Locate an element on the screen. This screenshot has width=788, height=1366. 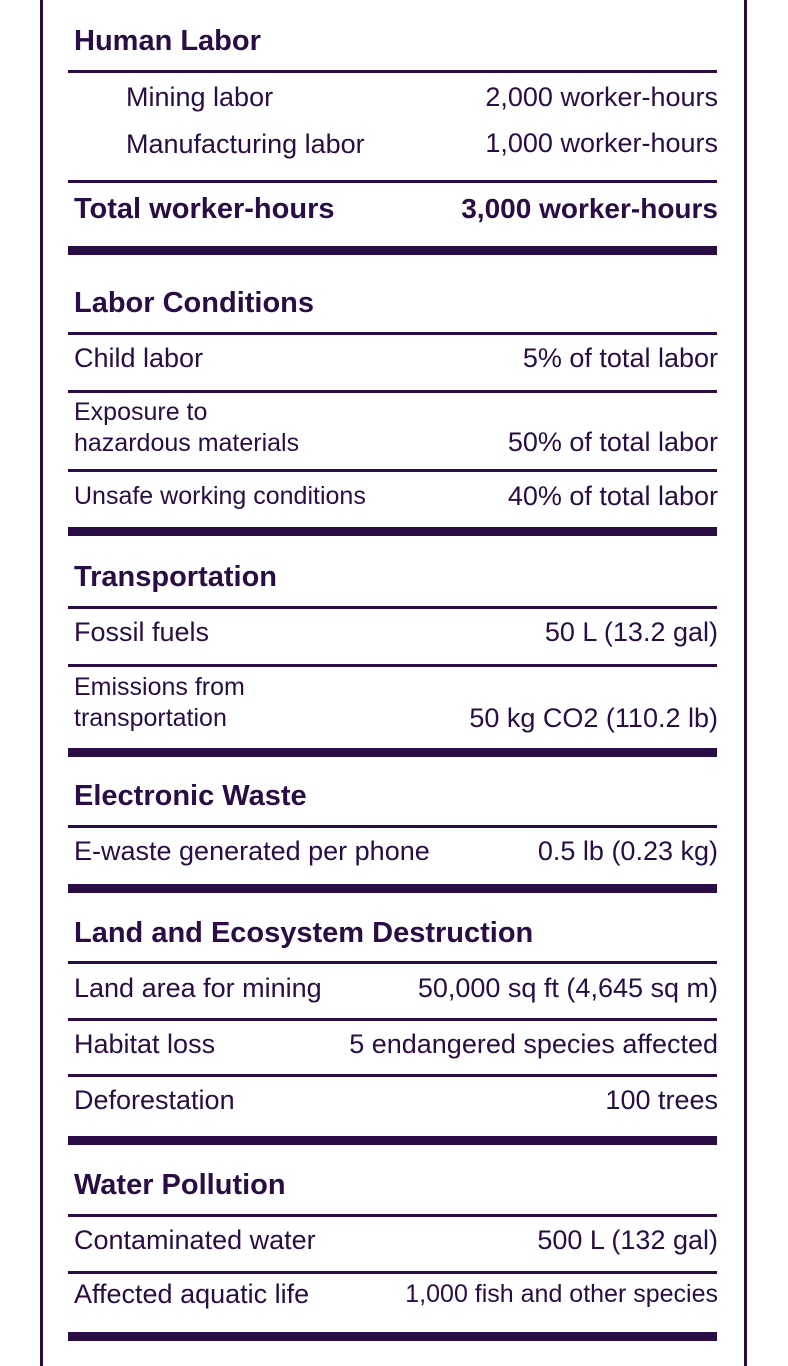
row-label-manufacturing-labor: Manufacturing labor is located at coordinates (245, 144).